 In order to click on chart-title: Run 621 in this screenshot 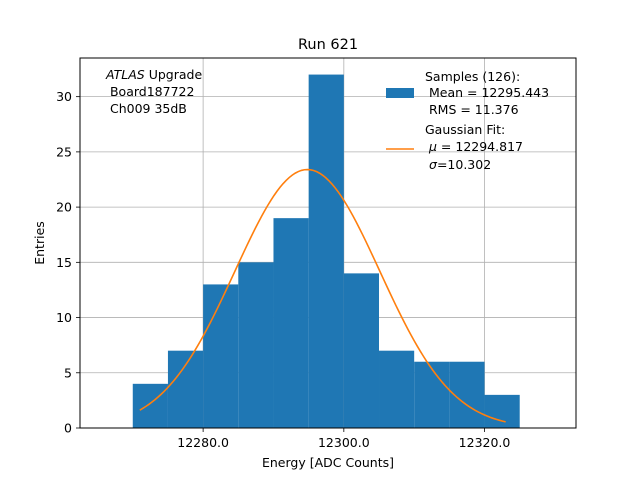, I will do `click(328, 45)`.